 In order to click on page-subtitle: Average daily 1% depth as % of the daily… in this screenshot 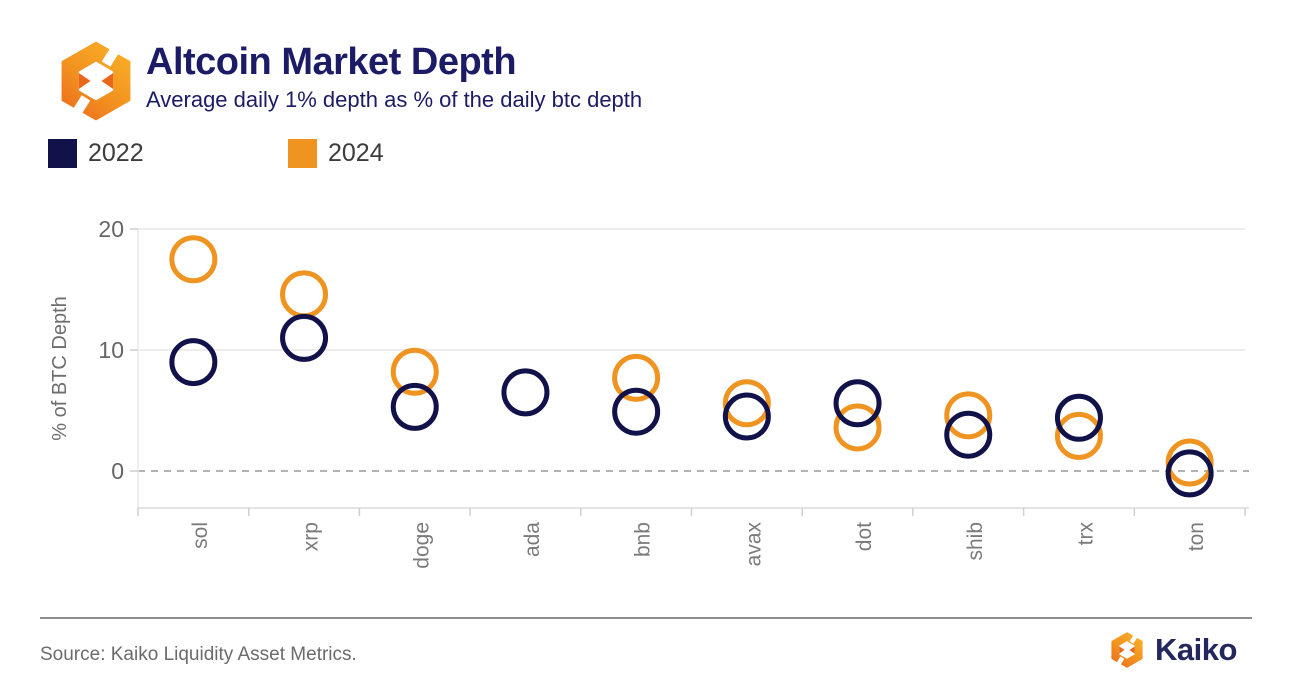, I will do `click(394, 99)`.